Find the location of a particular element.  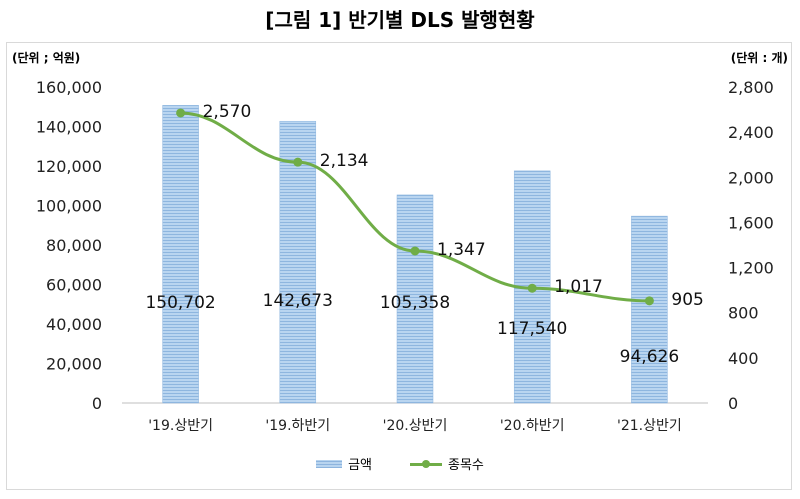

y-right-tick-label: 1,600 is located at coordinates (751, 222).